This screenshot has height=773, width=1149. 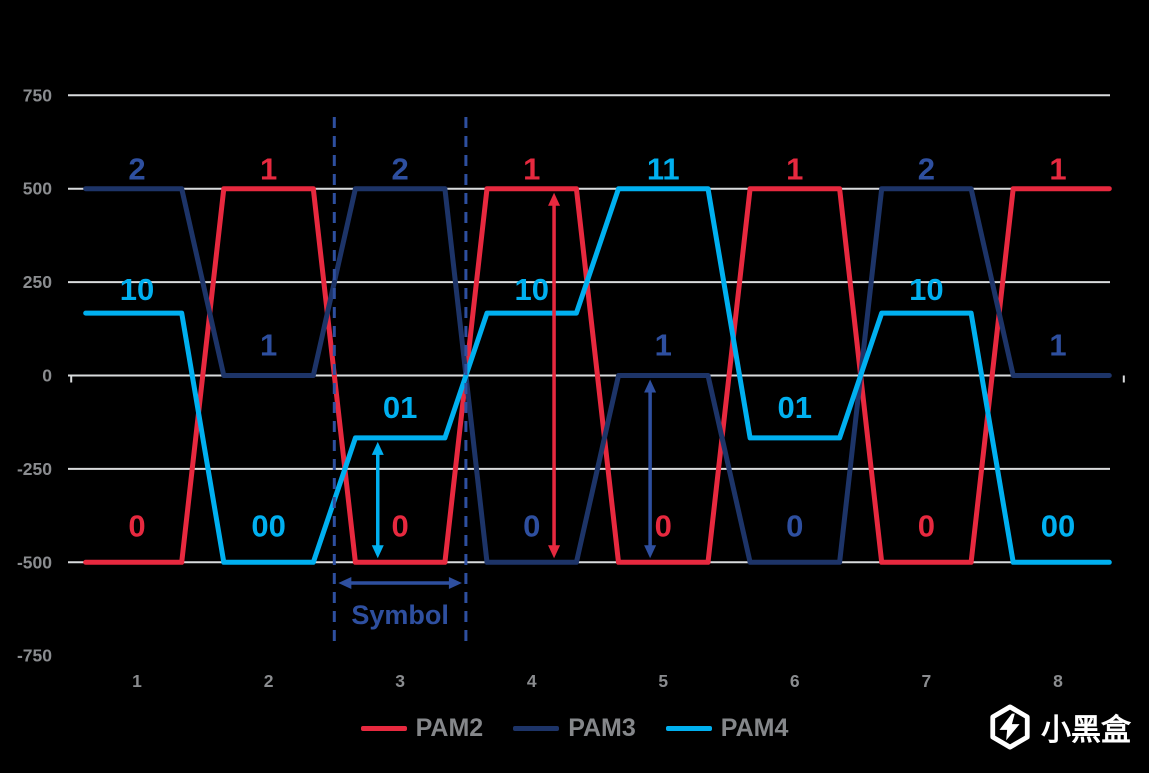 What do you see at coordinates (47, 376) in the screenshot?
I see `y-tick-label: 0` at bounding box center [47, 376].